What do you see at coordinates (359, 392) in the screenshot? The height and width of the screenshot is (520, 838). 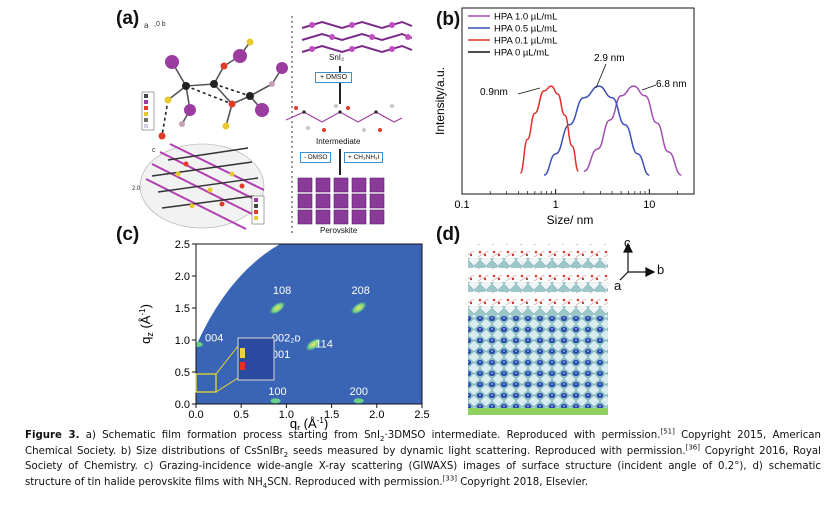 I see `spot-label-7: 200` at bounding box center [359, 392].